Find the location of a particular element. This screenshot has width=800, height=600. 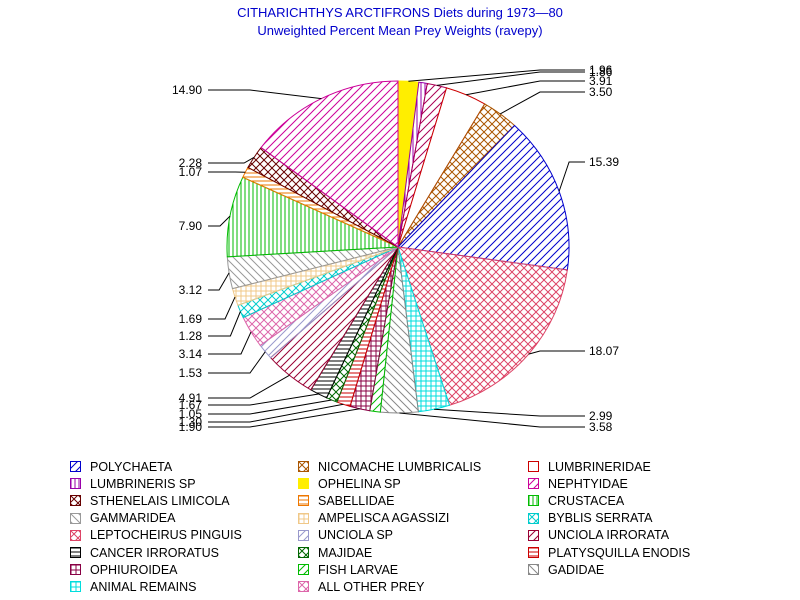

legend-item: UNCIOLA SP is located at coordinates (345, 535).